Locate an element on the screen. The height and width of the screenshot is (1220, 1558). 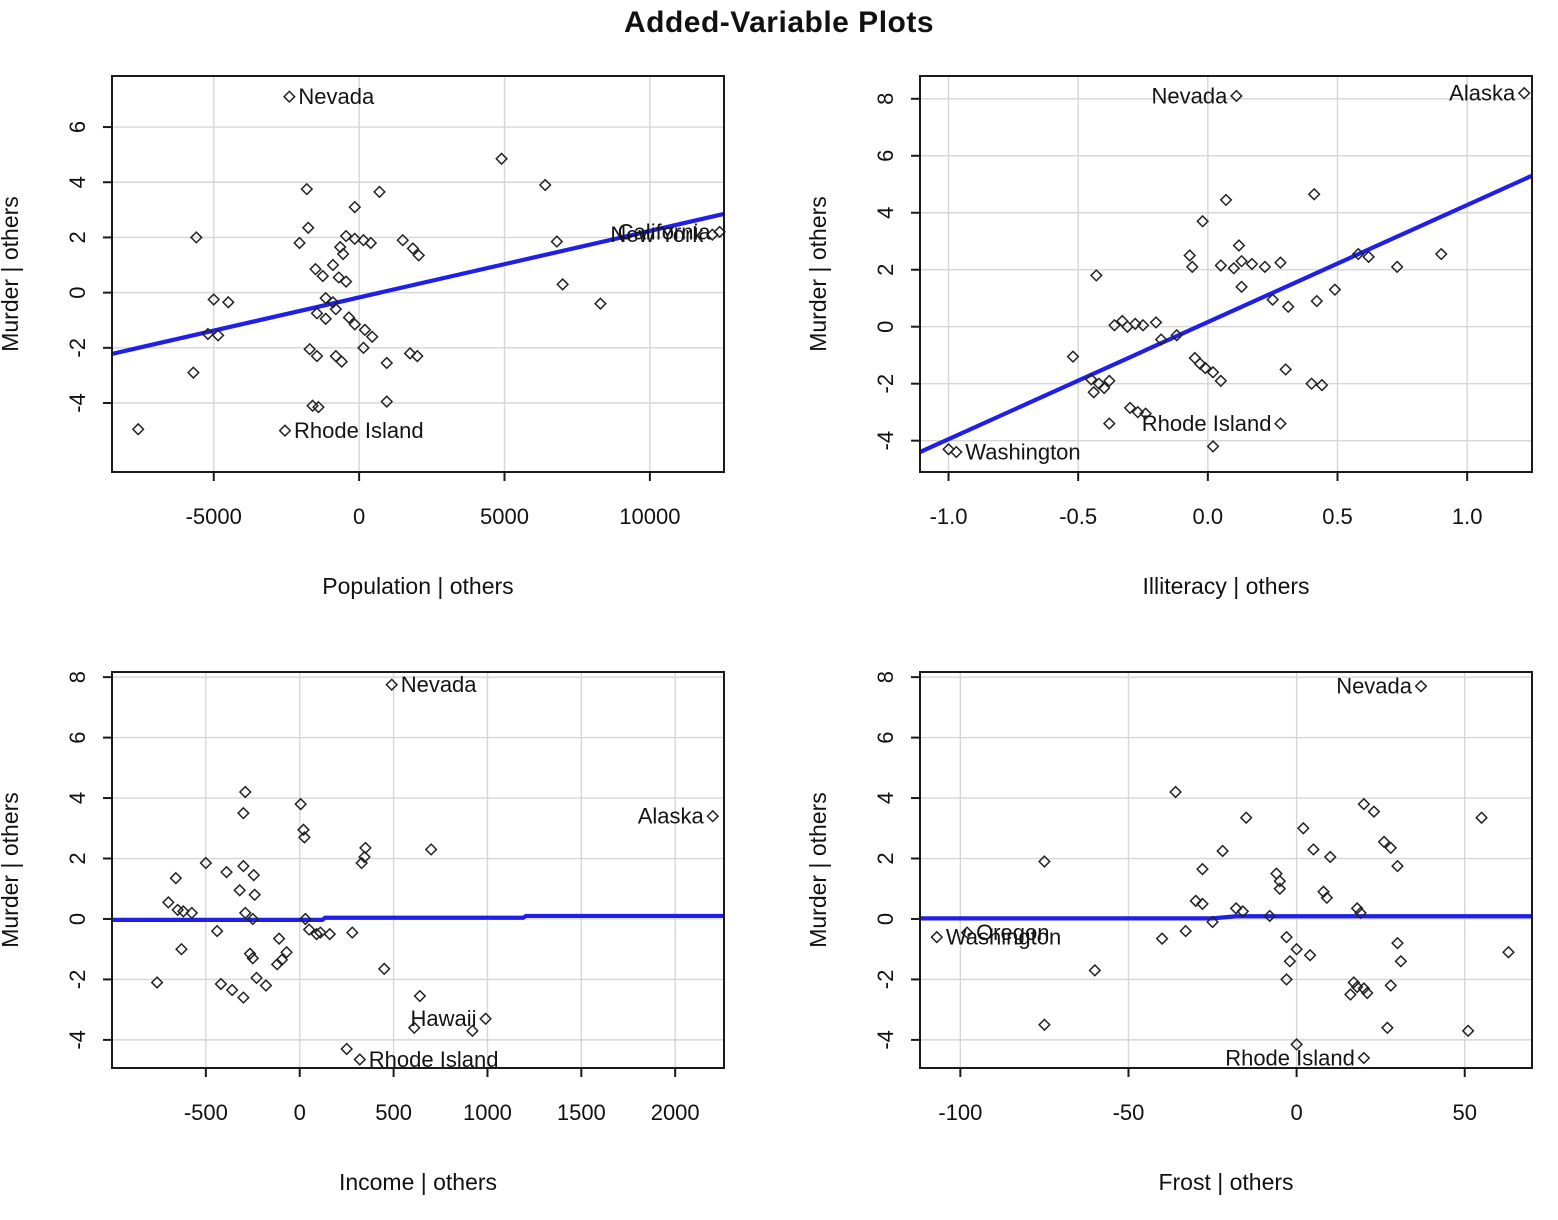
y-tick-label: 4 is located at coordinates (77, 798).